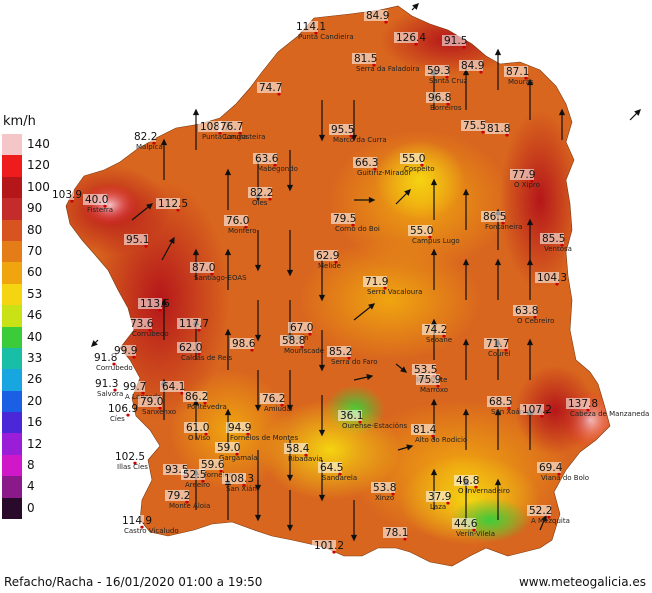 The width and height of the screenshot is (652, 593). Describe the element at coordinates (394, 292) in the screenshot. I see `station-name: Serra Vacaloura` at that location.